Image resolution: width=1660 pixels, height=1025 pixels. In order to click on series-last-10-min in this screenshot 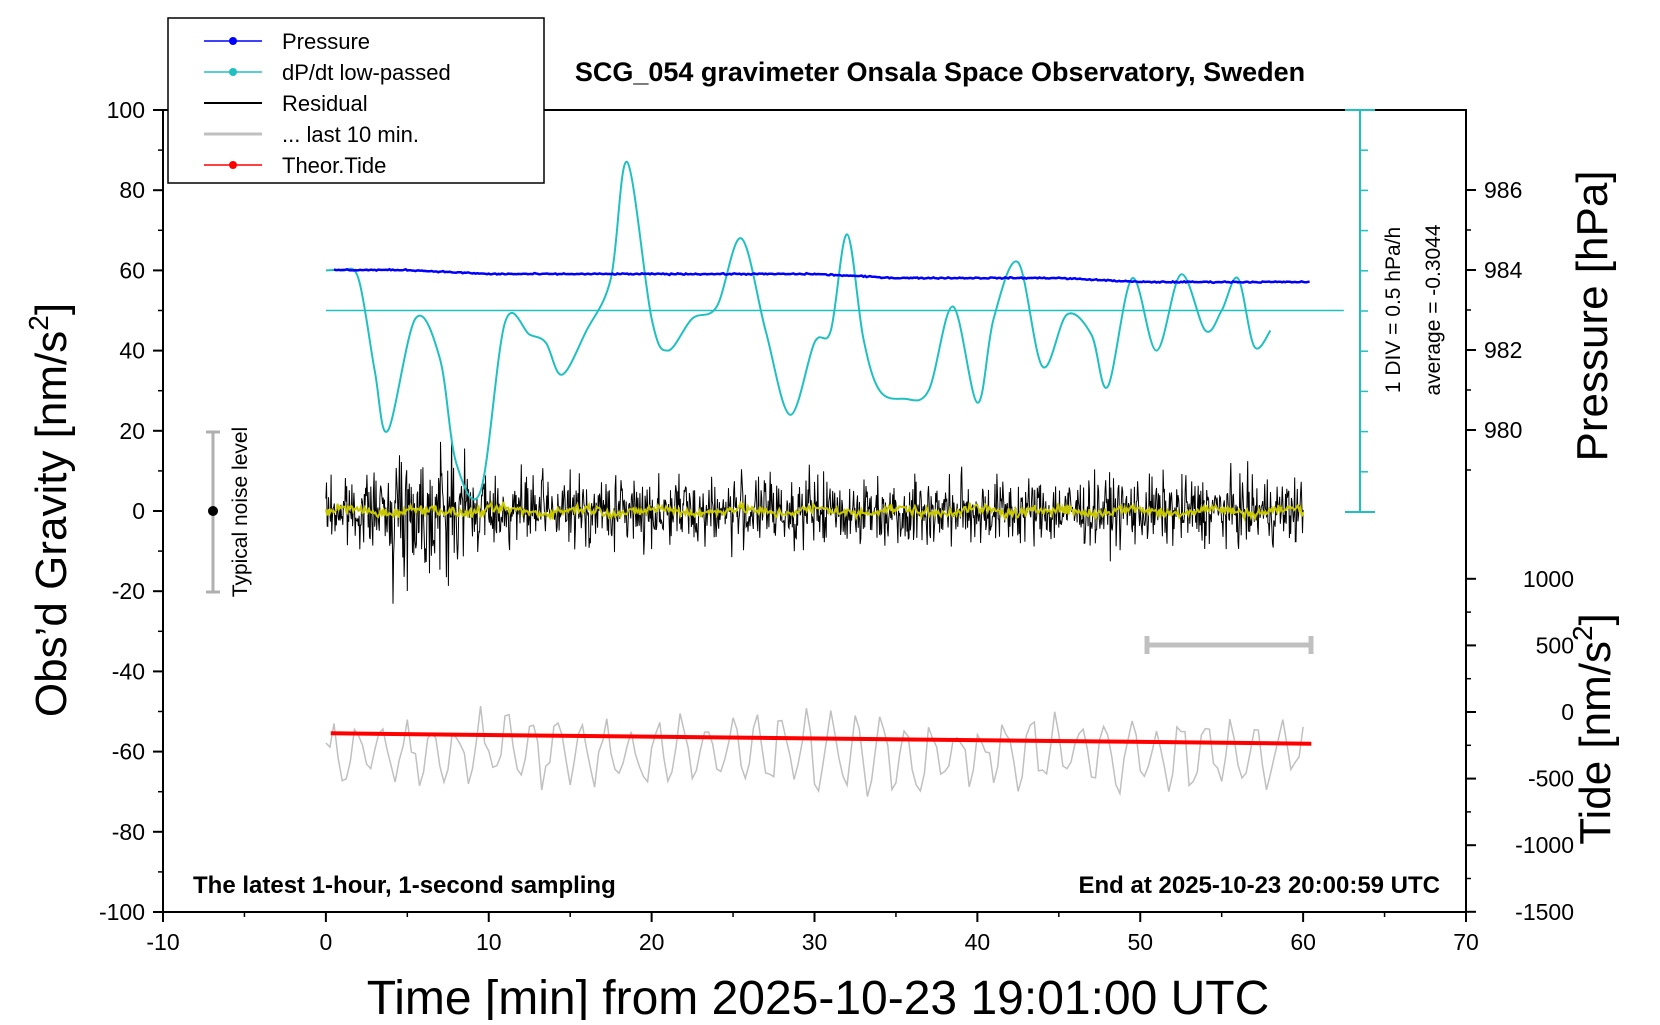, I will do `click(814, 751)`.